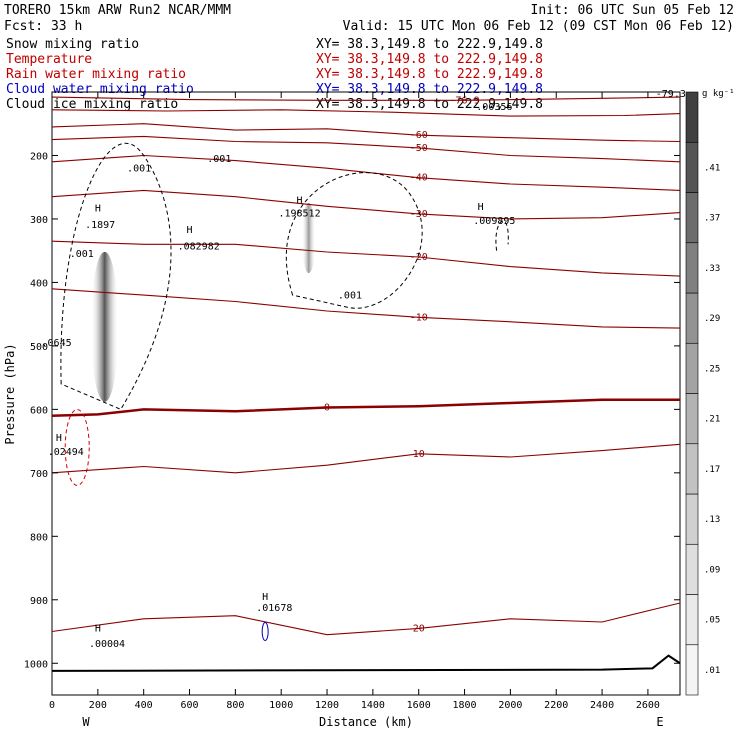 The width and height of the screenshot is (740, 740). Describe the element at coordinates (10, 393) in the screenshot. I see `y-axis-label: Pressure (hPa)` at that location.